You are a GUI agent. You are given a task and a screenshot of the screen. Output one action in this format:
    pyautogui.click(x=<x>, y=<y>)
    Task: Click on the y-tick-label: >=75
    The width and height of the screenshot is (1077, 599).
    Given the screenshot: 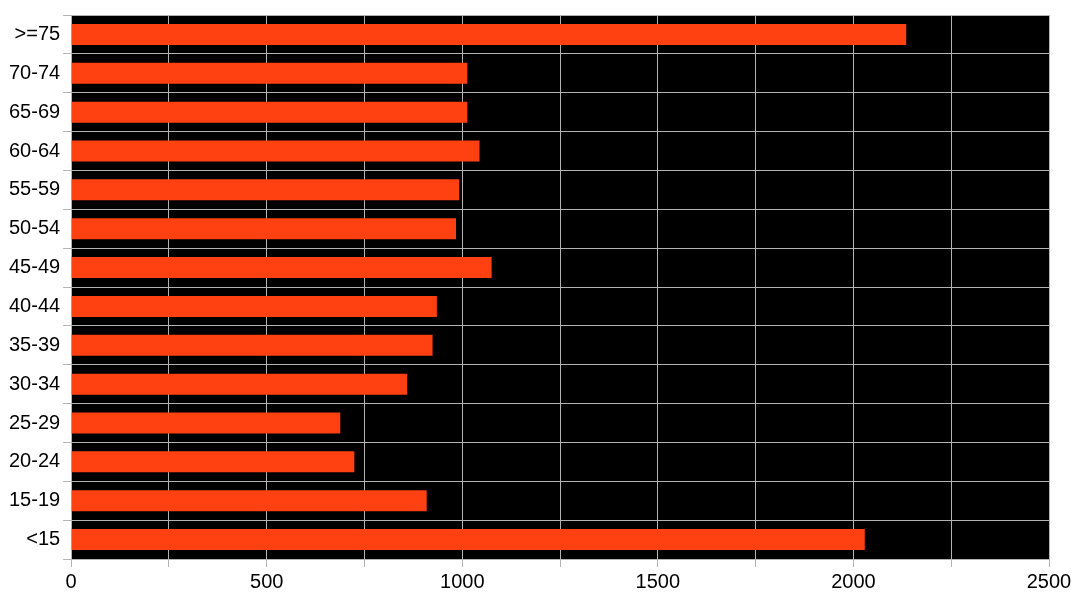 What is the action you would take?
    pyautogui.click(x=37, y=32)
    